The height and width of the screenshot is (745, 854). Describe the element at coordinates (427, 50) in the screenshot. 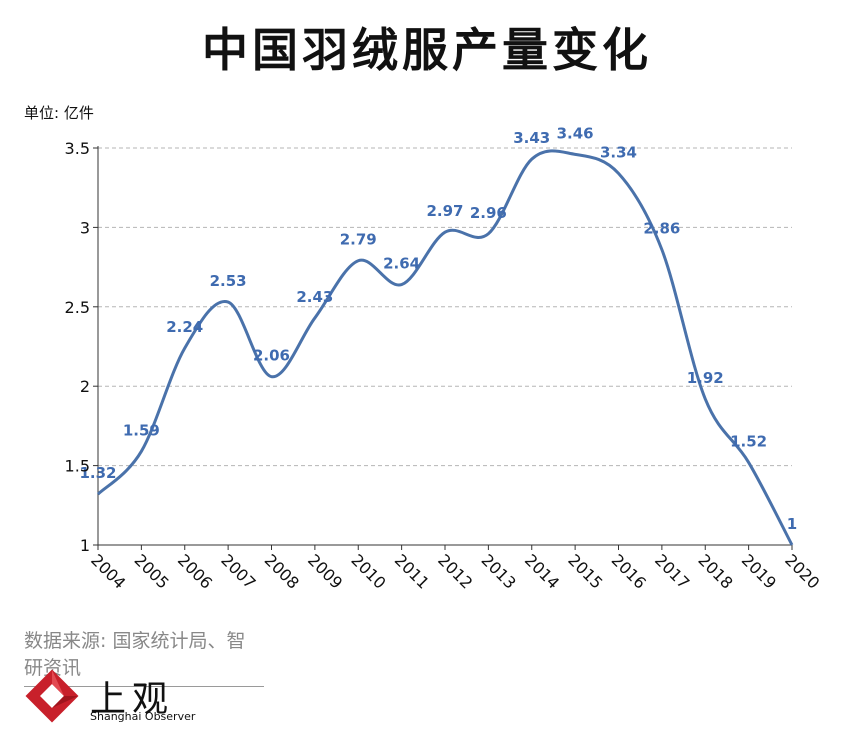

I see `chart-title: 中国羽绒服产量变化` at that location.